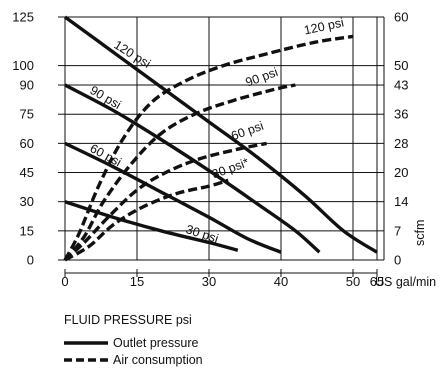 This screenshot has height=369, width=440. What do you see at coordinates (27, 143) in the screenshot?
I see `y-tick-label: 60` at bounding box center [27, 143].